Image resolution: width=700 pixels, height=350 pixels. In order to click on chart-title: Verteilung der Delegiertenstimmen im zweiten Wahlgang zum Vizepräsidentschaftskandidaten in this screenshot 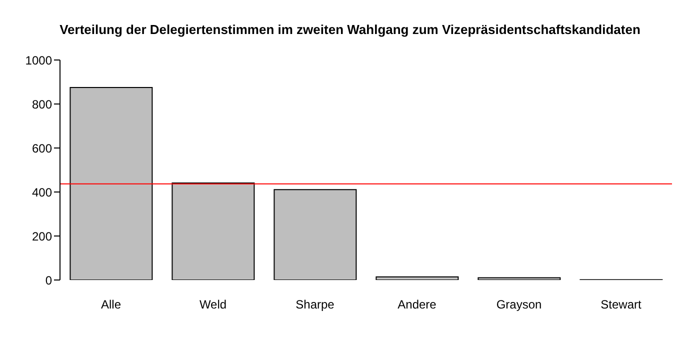, I will do `click(350, 29)`.